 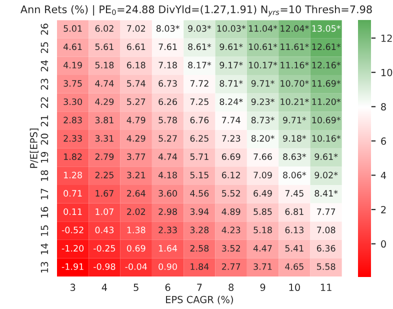 I want to click on y-tick-label: 17, so click(x=44, y=194).